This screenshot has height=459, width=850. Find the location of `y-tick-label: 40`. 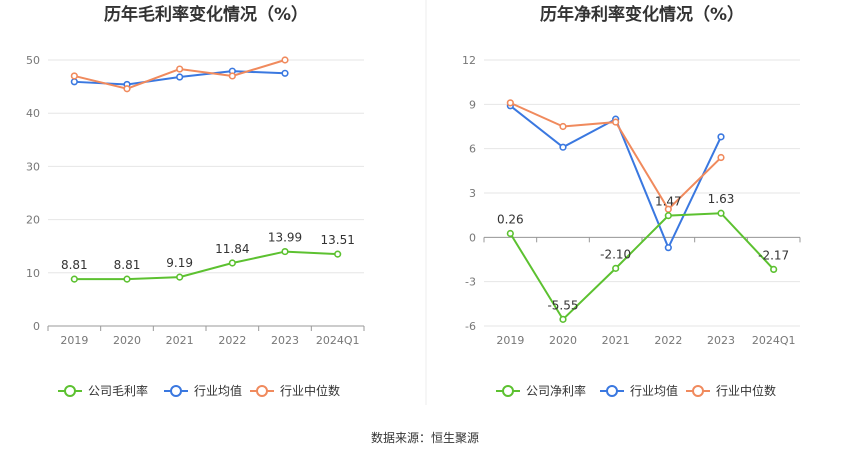

y-tick-label: 40 is located at coordinates (33, 113).